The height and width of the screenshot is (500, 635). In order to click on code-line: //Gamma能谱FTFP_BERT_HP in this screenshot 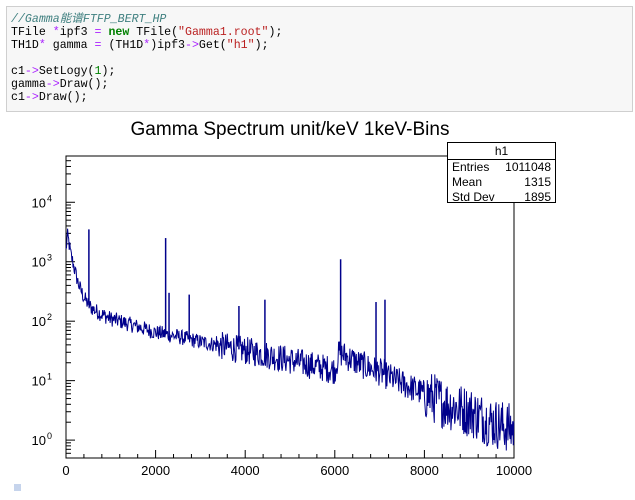, I will do `click(88, 19)`.